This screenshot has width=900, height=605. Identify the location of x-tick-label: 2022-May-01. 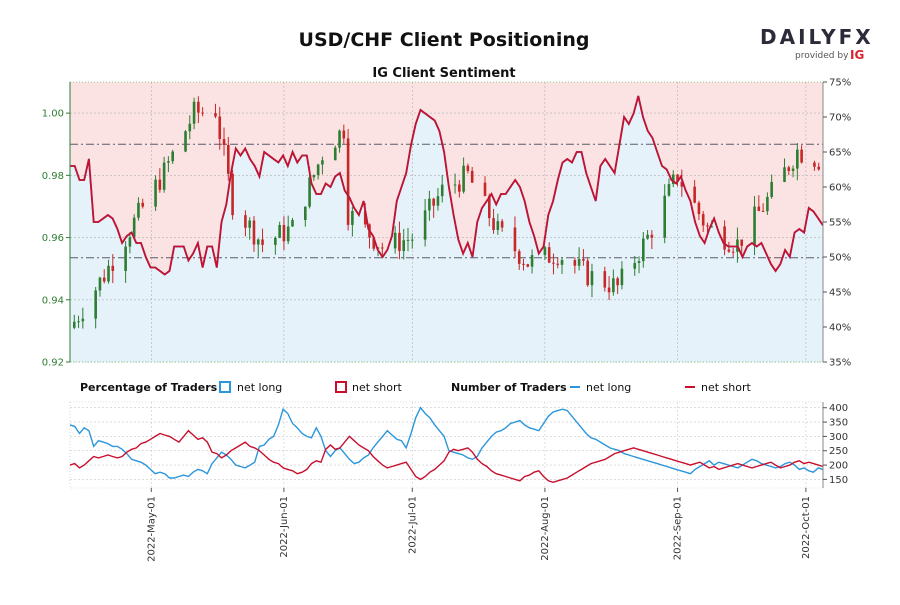
(151, 529).